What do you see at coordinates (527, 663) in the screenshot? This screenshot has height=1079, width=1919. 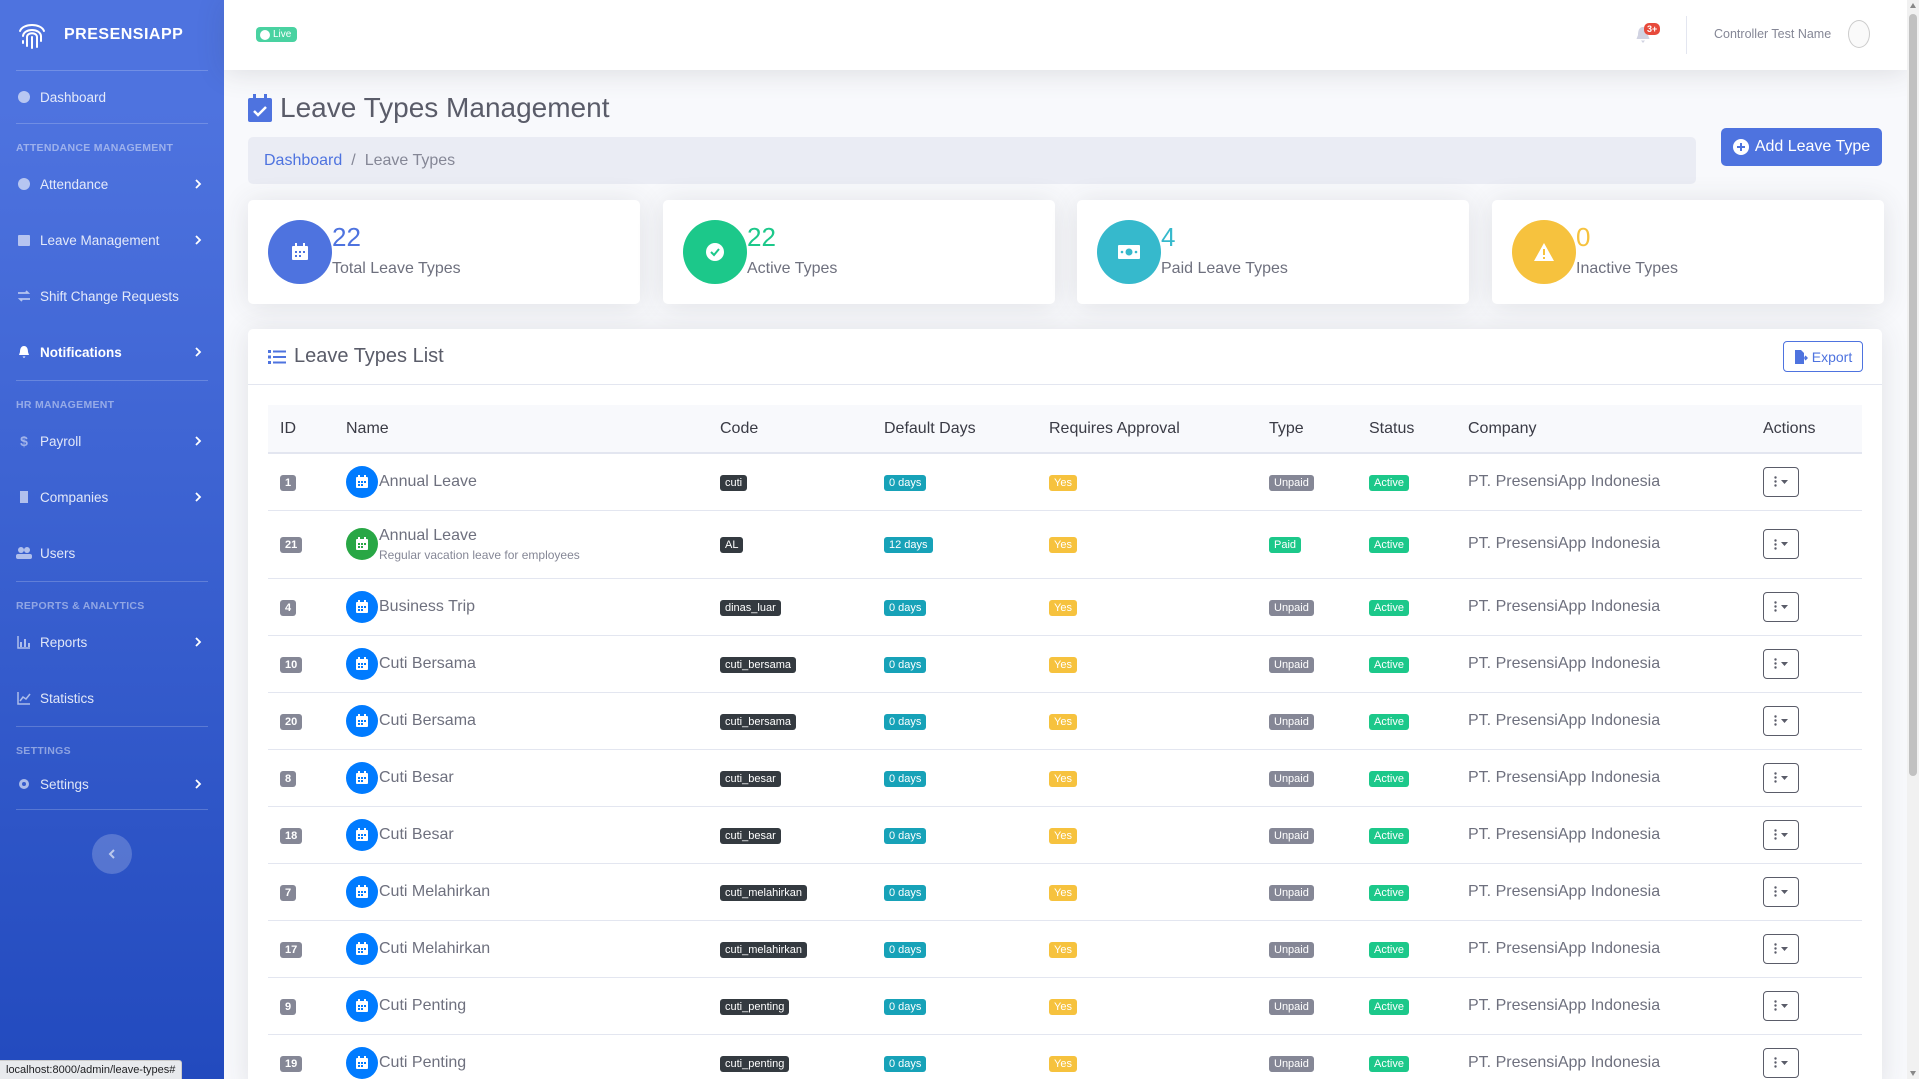 I see `leave-type-name-cell: Cuti Bersama` at bounding box center [527, 663].